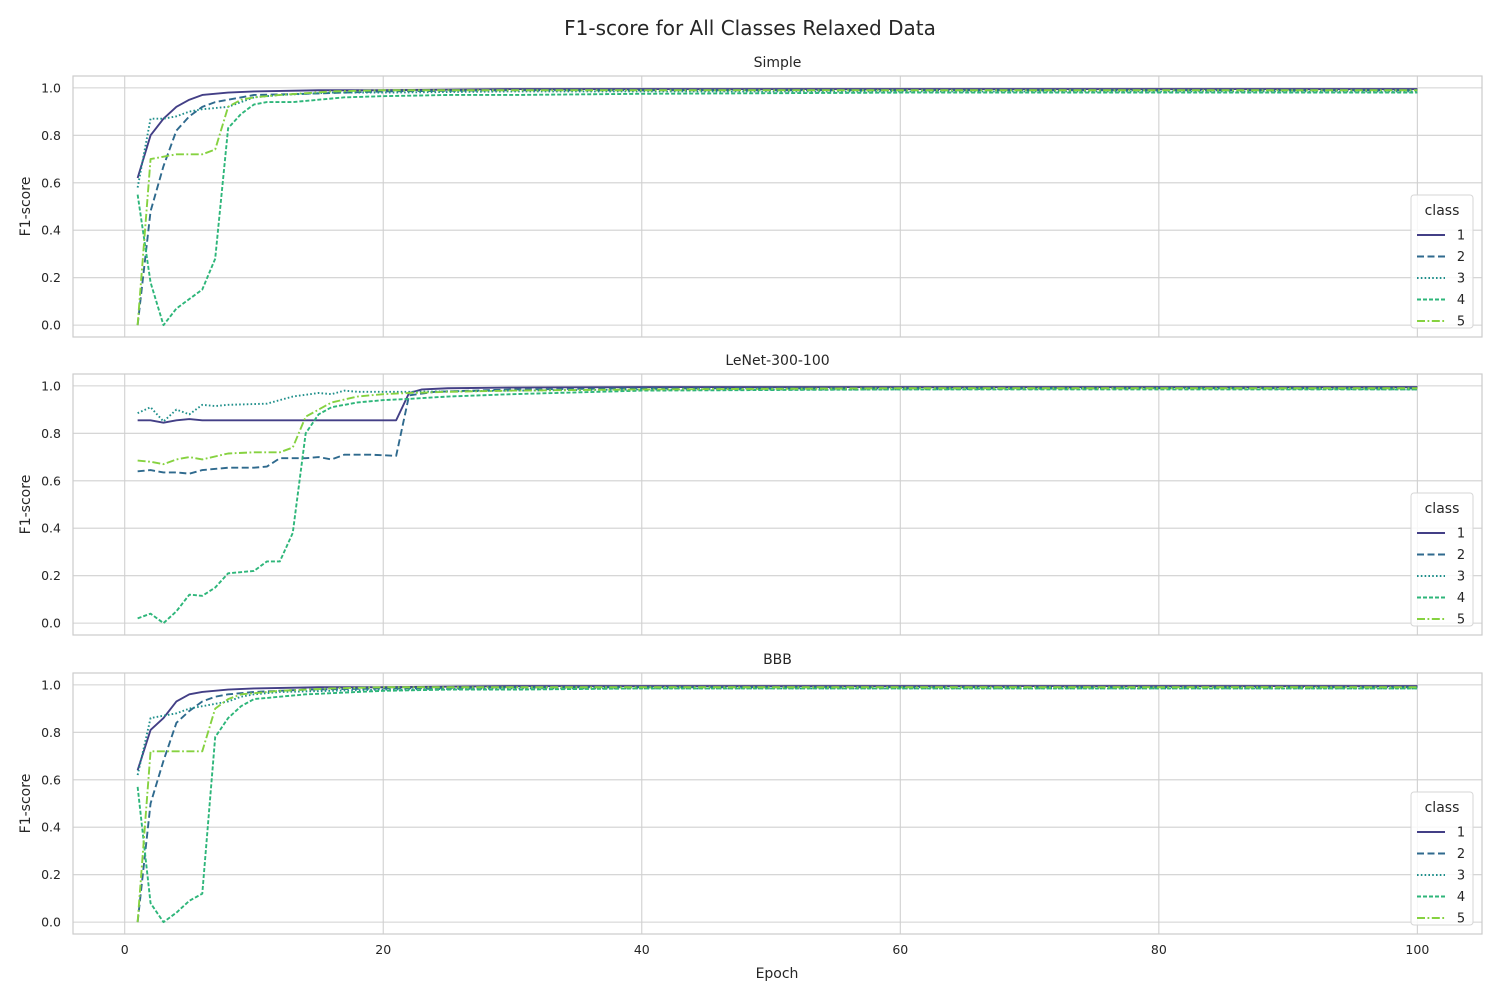  I want to click on panel-title: LeNet-300-100, so click(777, 361).